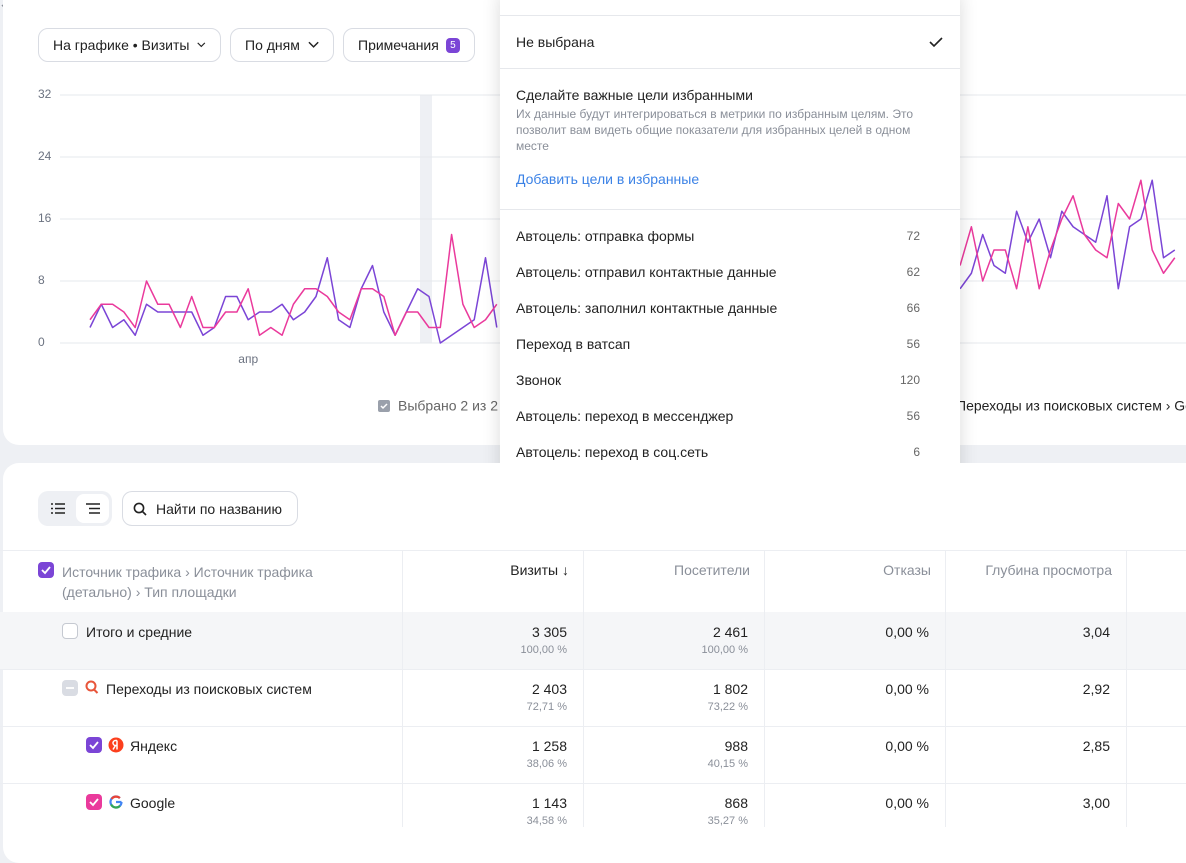 This screenshot has height=863, width=1186. What do you see at coordinates (484, 811) in the screenshot?
I see `cell: 1 143 34,58 %` at bounding box center [484, 811].